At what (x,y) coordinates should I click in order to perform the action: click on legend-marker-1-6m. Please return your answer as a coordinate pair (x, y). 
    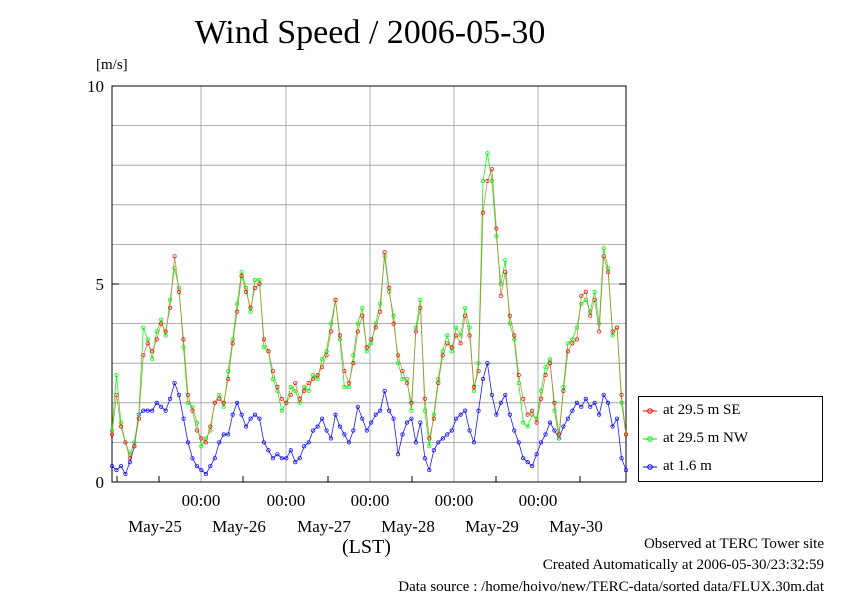
    Looking at the image, I should click on (650, 466).